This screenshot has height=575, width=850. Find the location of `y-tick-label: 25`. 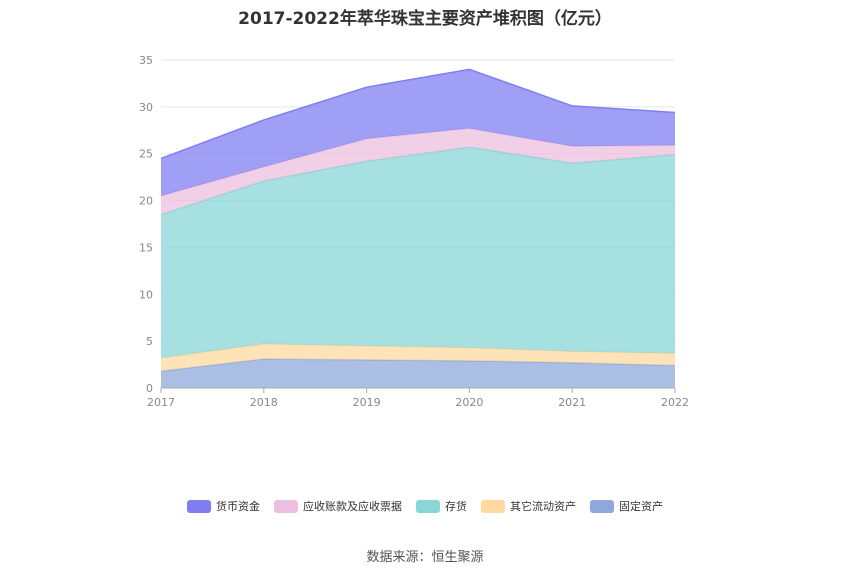

y-tick-label: 25 is located at coordinates (146, 154).